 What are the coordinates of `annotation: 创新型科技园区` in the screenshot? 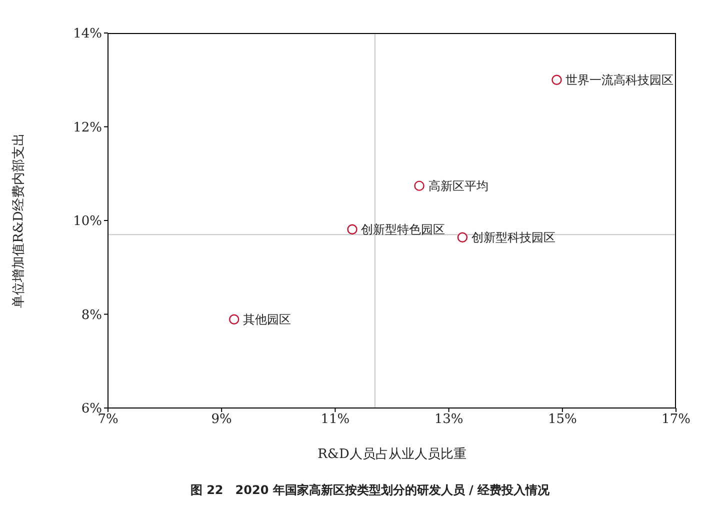 It's located at (513, 237).